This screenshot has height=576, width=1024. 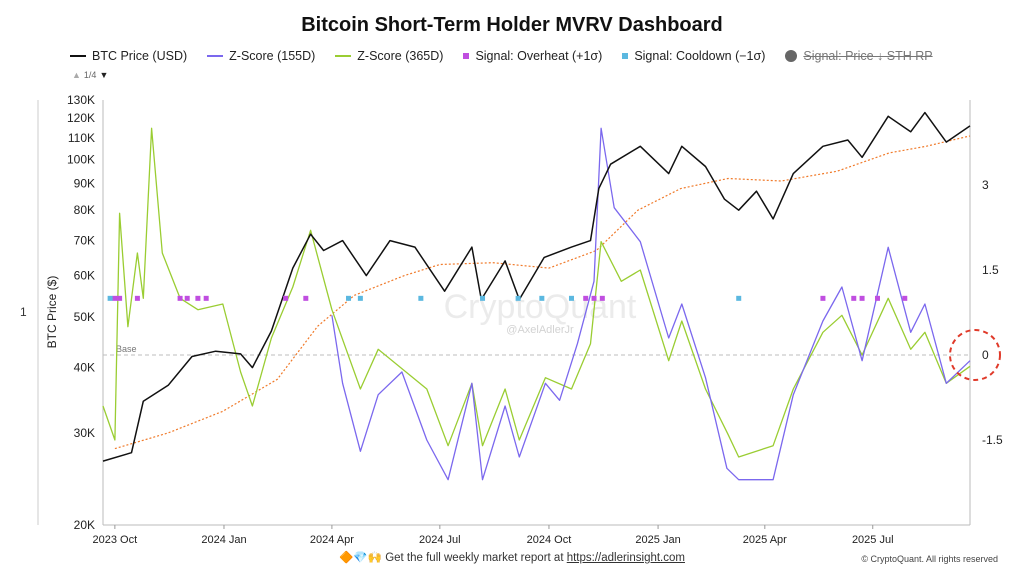 What do you see at coordinates (512, 25) in the screenshot?
I see `chart-title: Bitcoin Short-Term Holder MVRV Dashboard` at bounding box center [512, 25].